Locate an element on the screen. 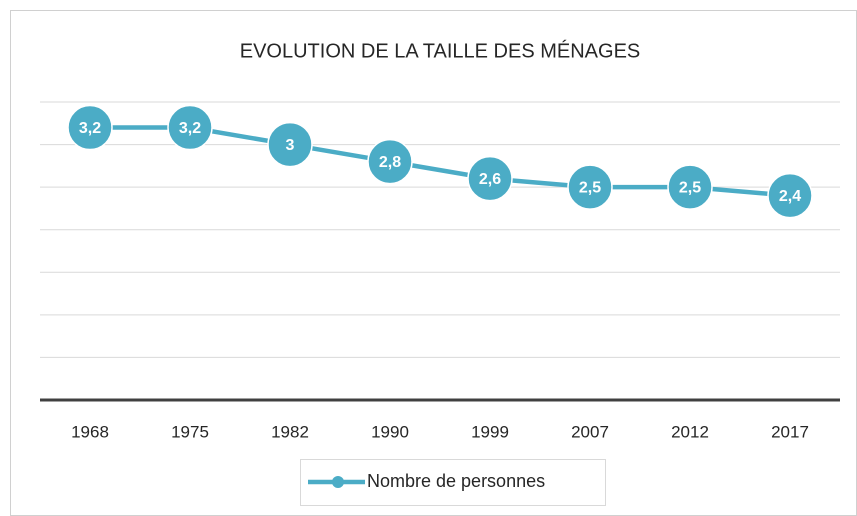 This screenshot has height=516, width=857. legend-marker is located at coordinates (338, 482).